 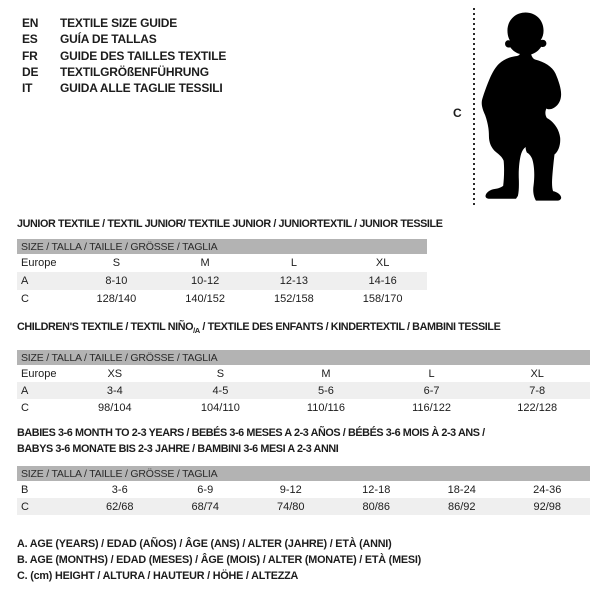 I want to click on lang-row-es: ES GUÍA DE TALLAS, so click(x=124, y=39).